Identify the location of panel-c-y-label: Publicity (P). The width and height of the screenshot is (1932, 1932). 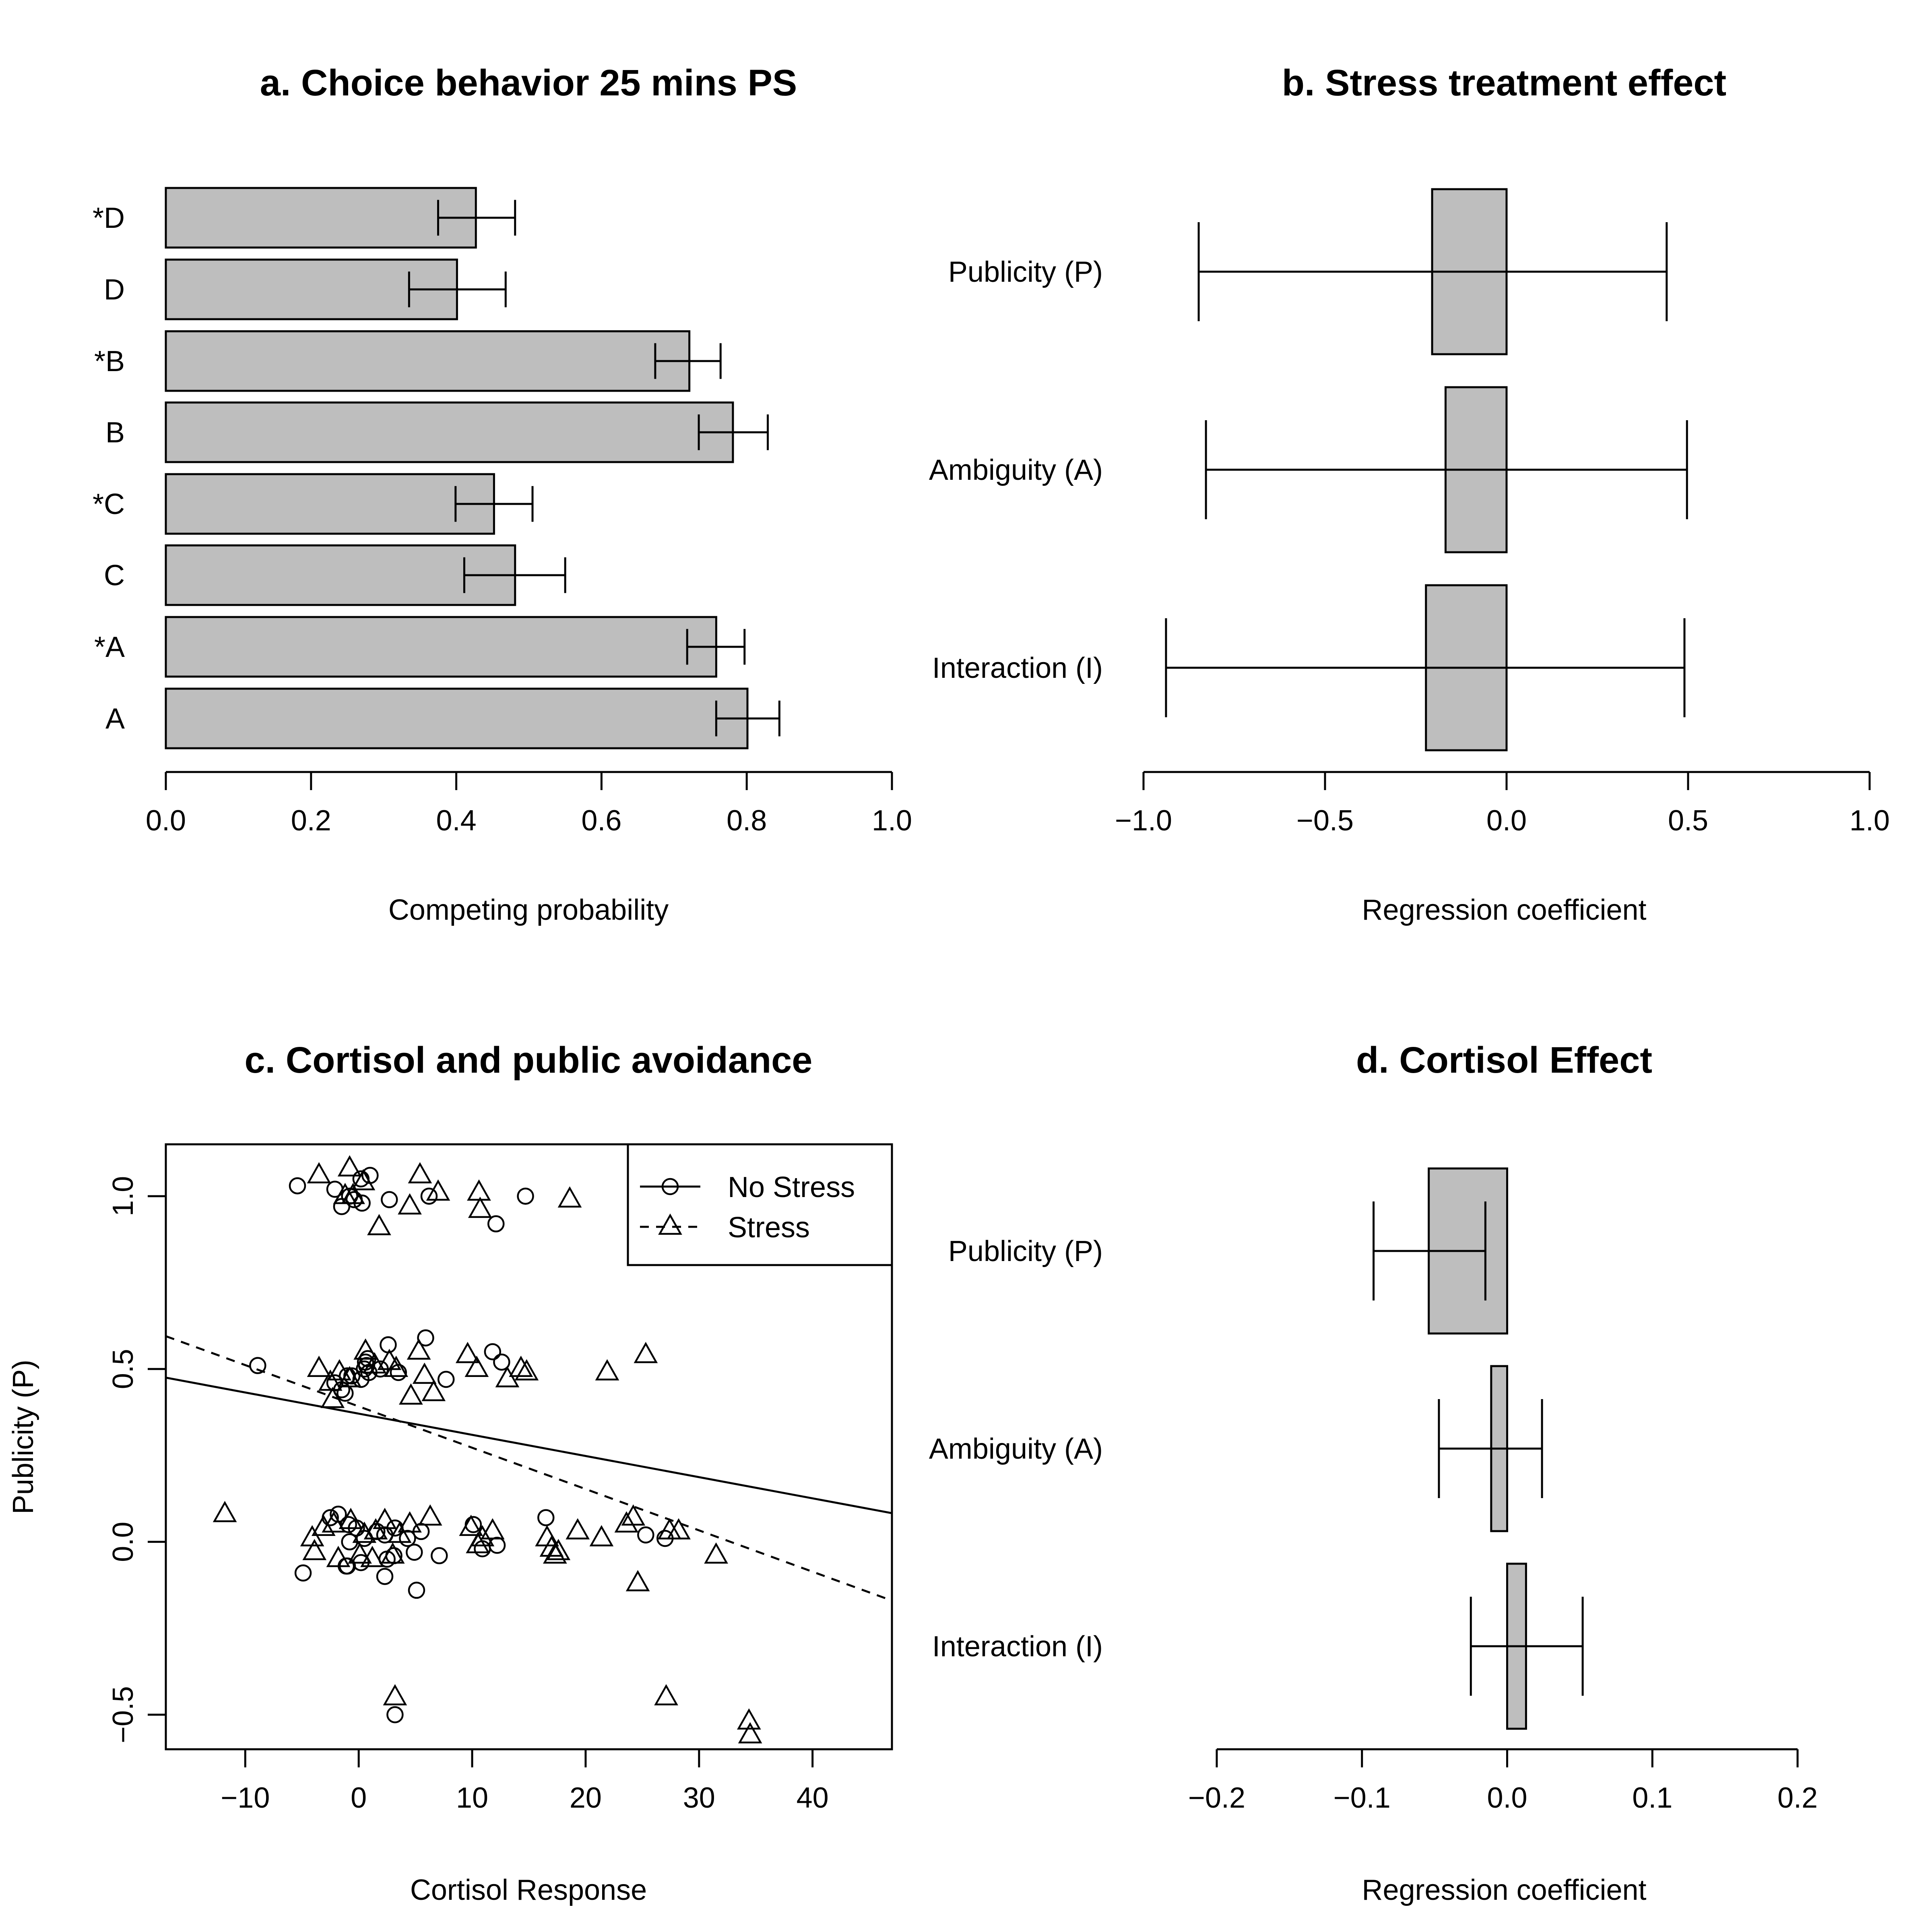
(23, 1437).